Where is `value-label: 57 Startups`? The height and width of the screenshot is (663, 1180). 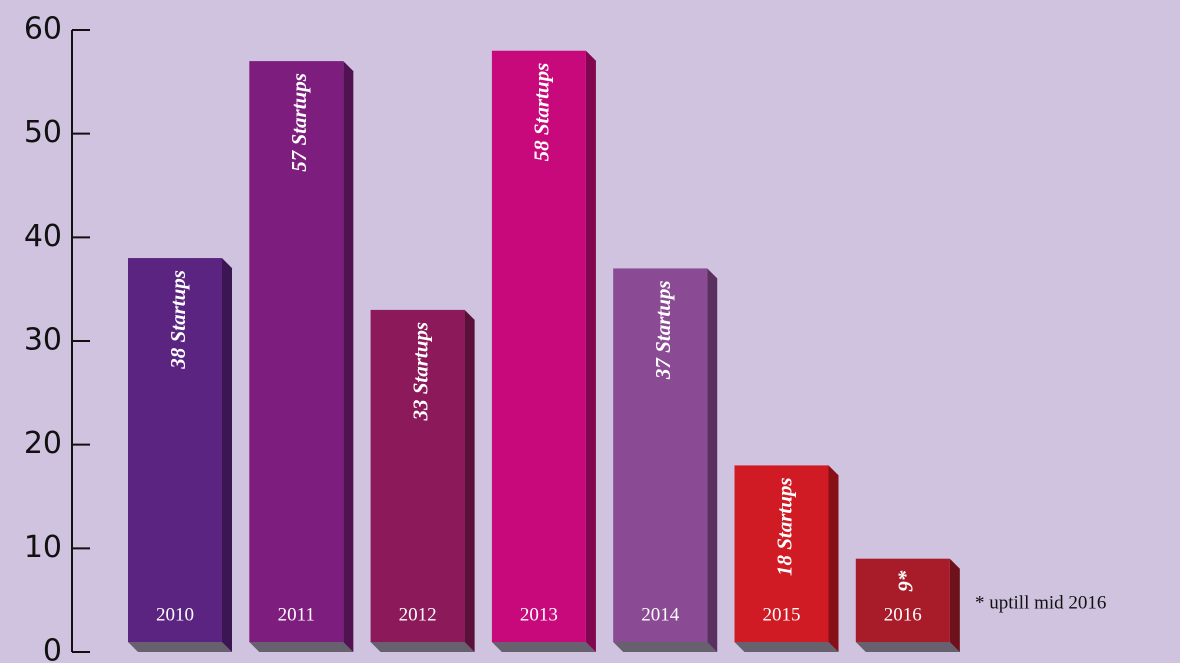
value-label: 57 Startups is located at coordinates (299, 122).